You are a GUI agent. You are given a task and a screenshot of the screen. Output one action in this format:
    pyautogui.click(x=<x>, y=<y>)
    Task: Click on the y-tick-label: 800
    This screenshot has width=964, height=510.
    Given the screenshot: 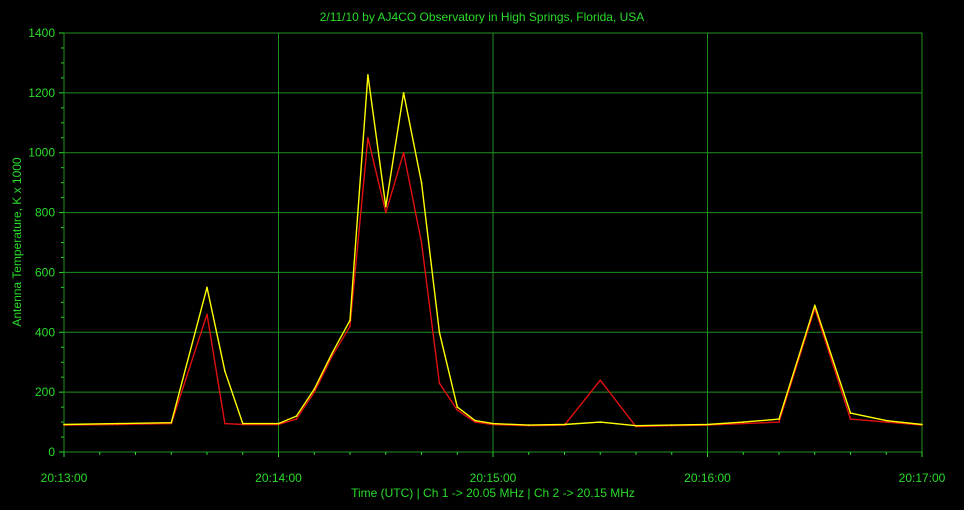 What is the action you would take?
    pyautogui.click(x=45, y=213)
    